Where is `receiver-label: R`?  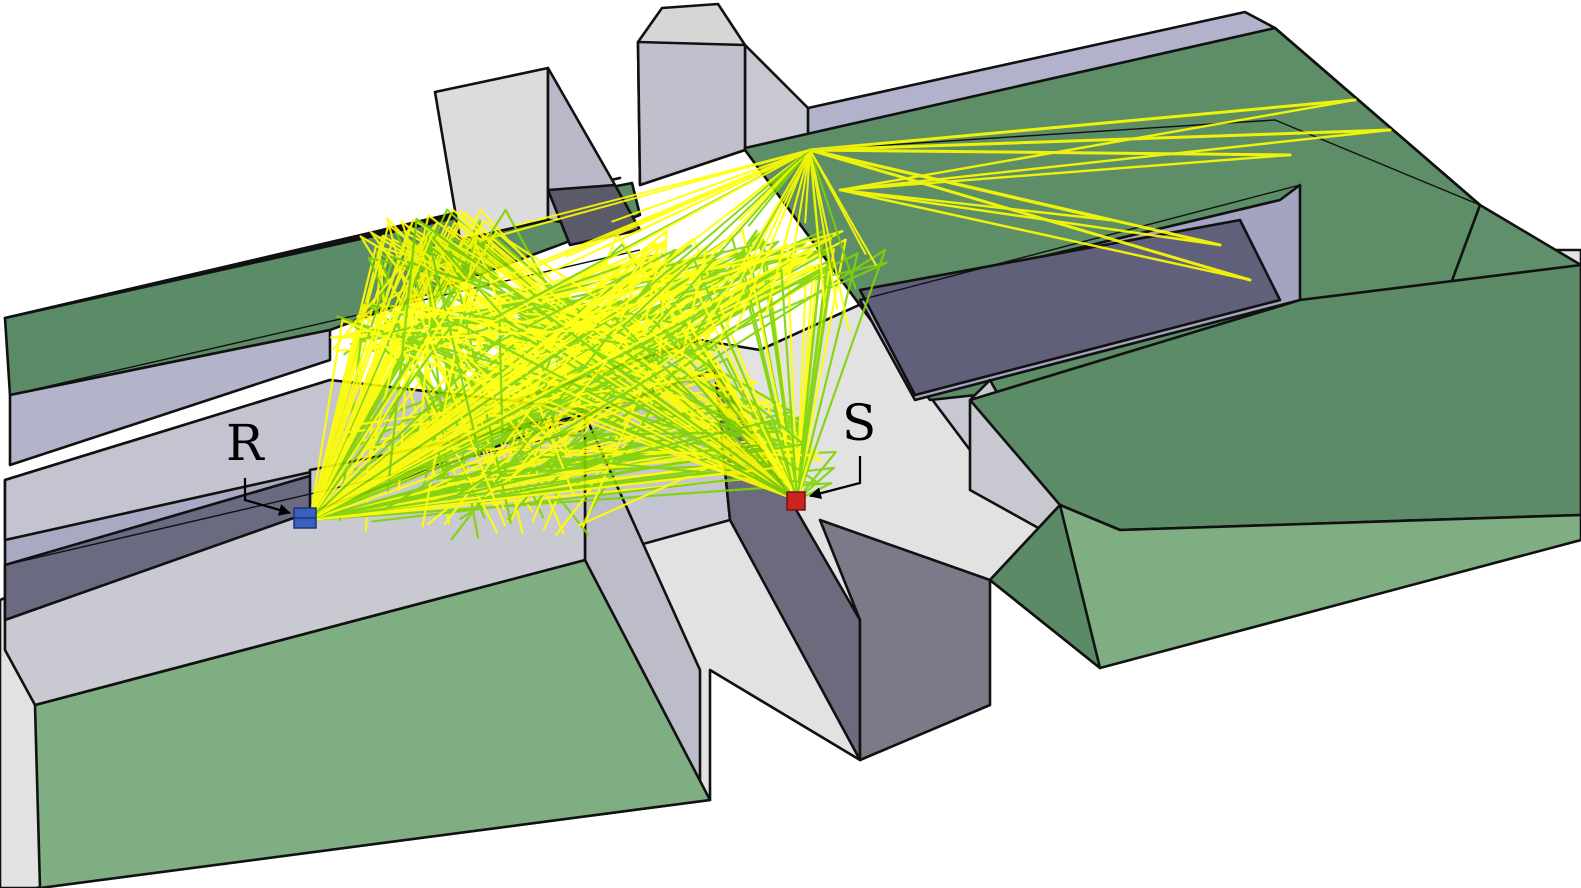 receiver-label: R is located at coordinates (245, 443).